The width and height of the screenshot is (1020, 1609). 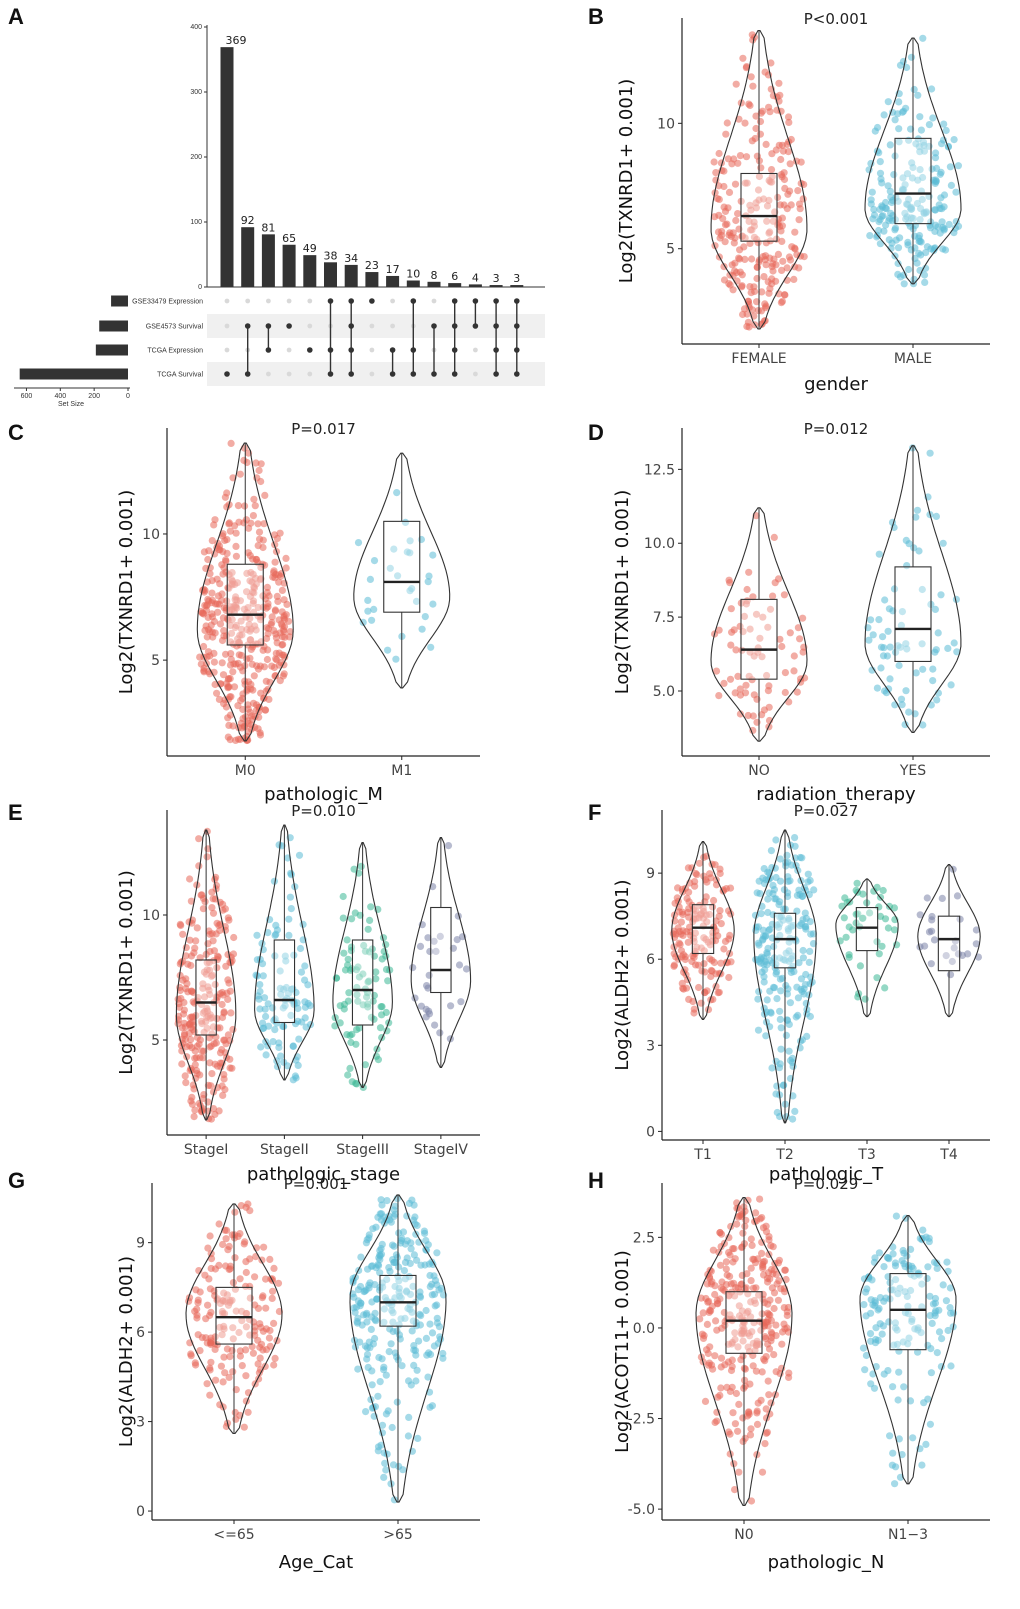 I want to click on set-size-tick-label: 400, so click(x=60, y=396).